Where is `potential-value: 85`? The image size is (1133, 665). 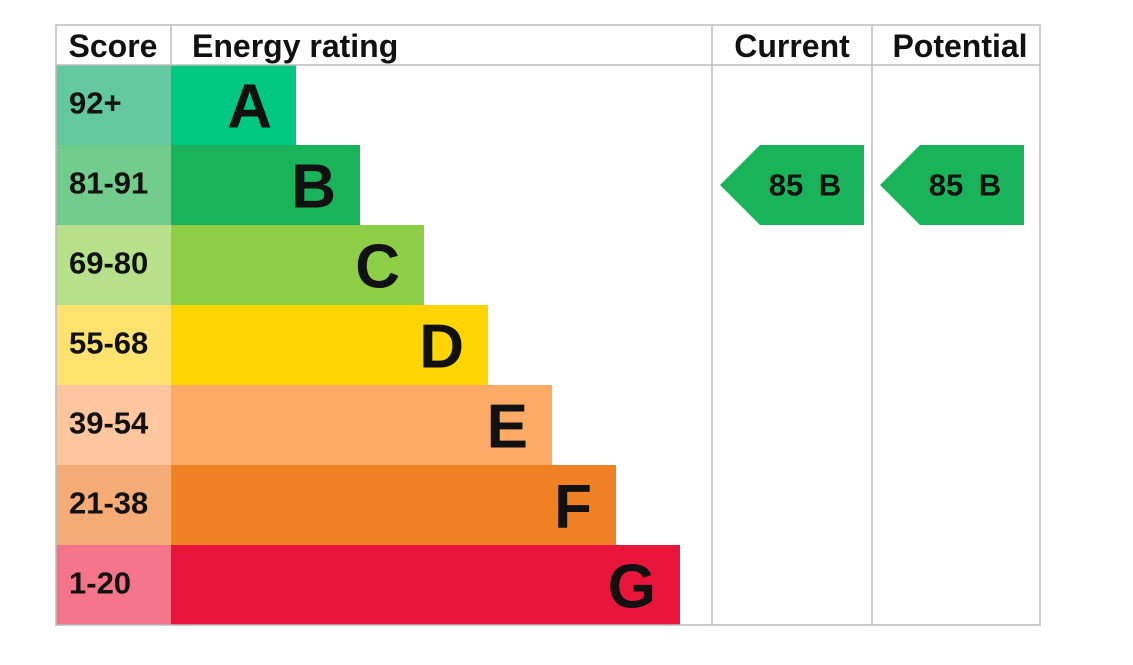 potential-value: 85 is located at coordinates (946, 185).